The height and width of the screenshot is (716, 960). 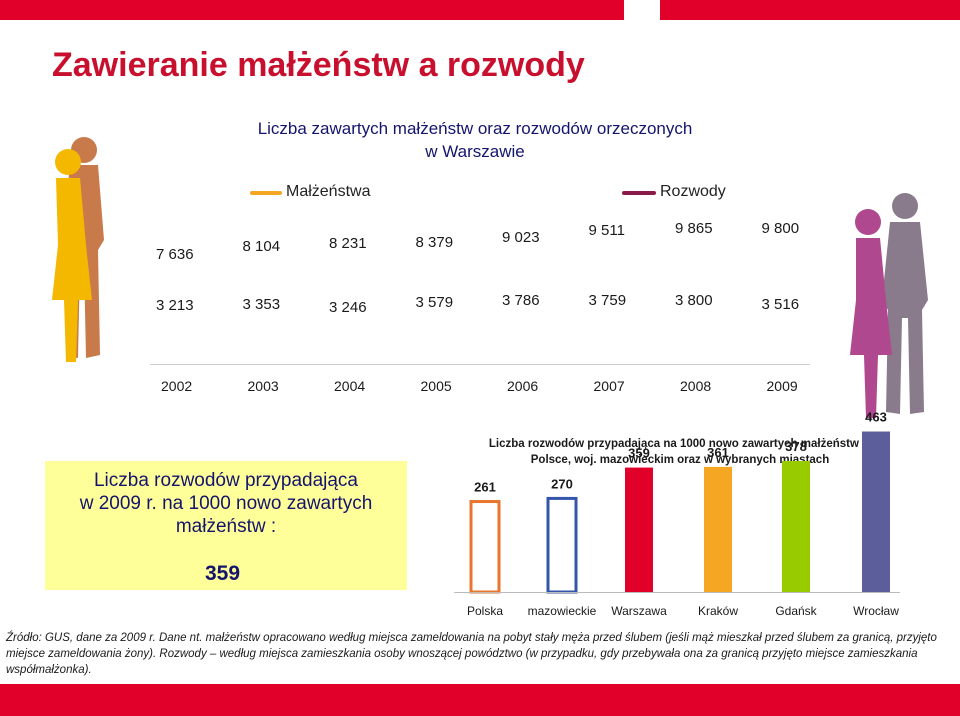 What do you see at coordinates (718, 529) in the screenshot?
I see `bar-kraków` at bounding box center [718, 529].